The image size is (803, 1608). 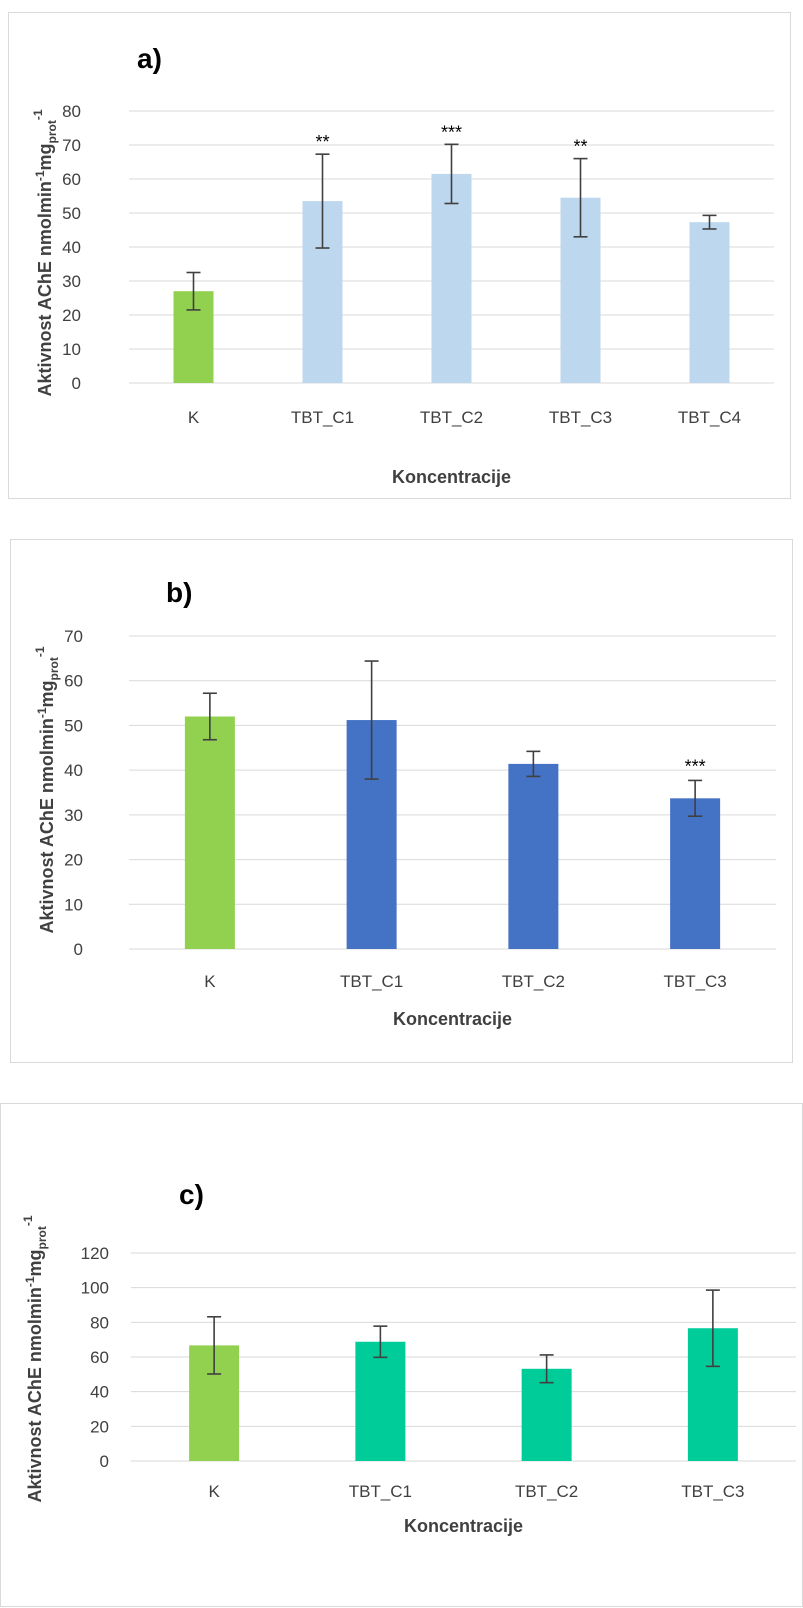 I want to click on chart-b-y-tick-label: 10, so click(x=73, y=904).